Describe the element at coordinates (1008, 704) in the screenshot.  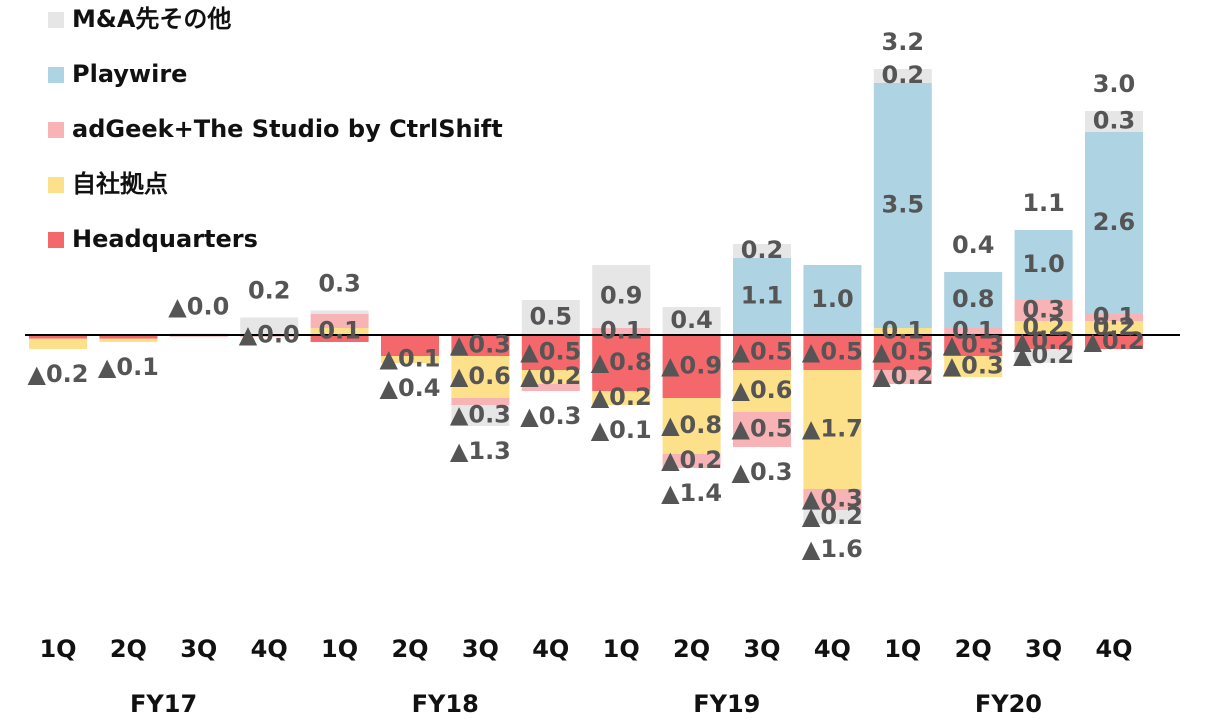
I see `group-label: FY20` at that location.